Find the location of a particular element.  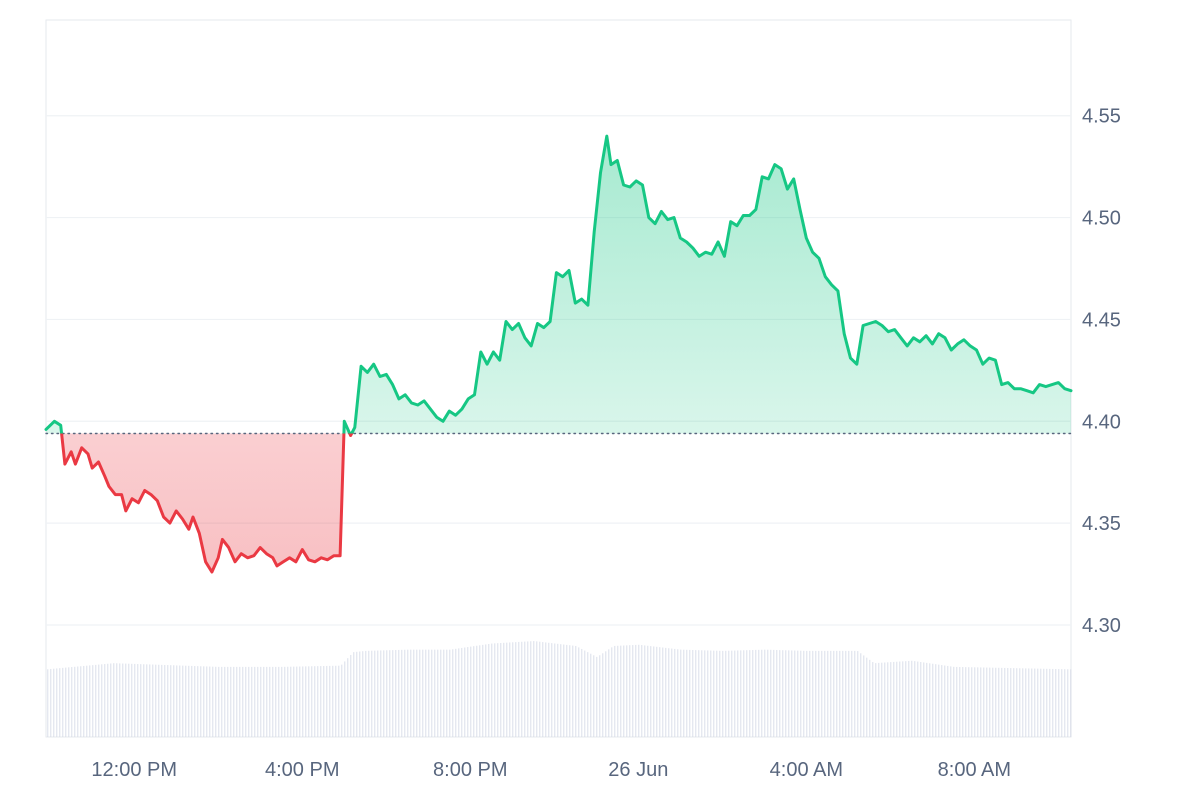

y-axis-labels: 4.30 4.35 4.40 4.45 4.50 4.55 is located at coordinates (1101, 371).